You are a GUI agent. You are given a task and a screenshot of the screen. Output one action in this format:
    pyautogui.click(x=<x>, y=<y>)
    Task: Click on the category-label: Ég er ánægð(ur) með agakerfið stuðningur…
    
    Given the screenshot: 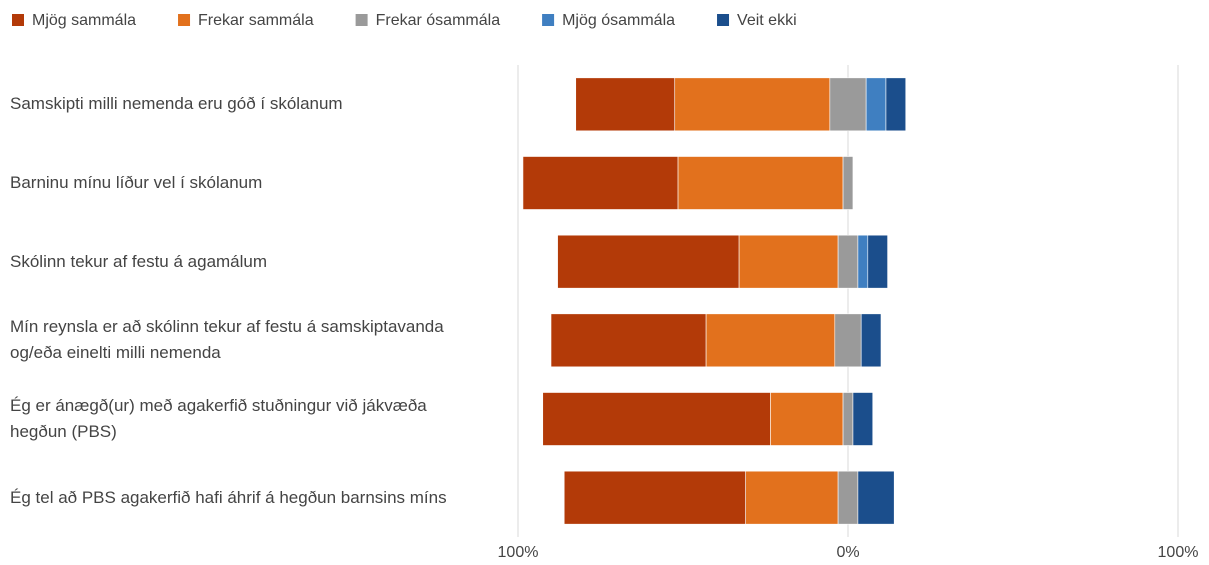 What is the action you would take?
    pyautogui.click(x=218, y=418)
    